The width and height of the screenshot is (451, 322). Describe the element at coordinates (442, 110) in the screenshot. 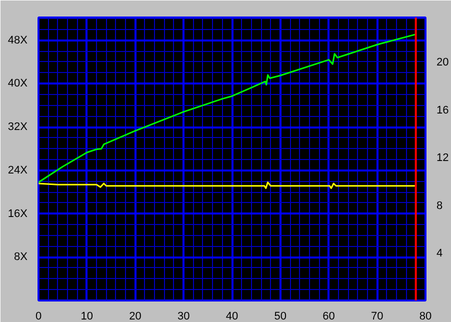

I see `y2-tick-label: 16` at that location.